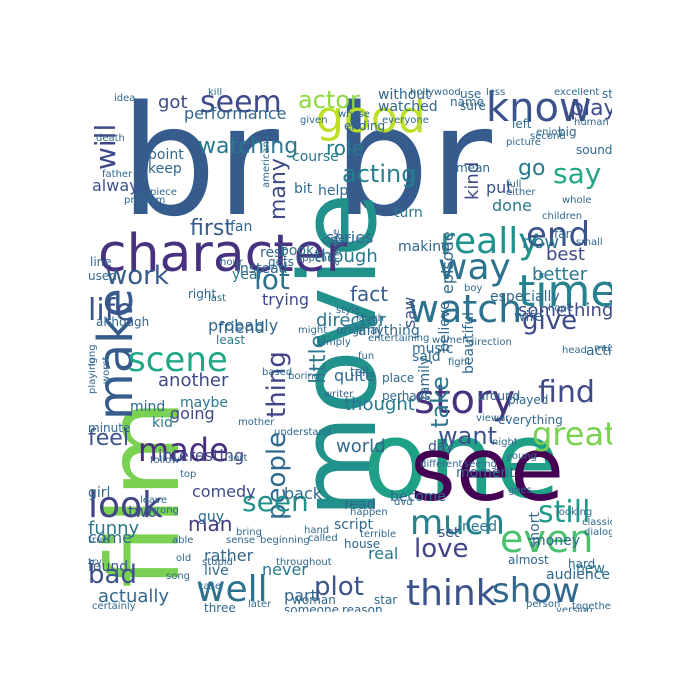  I want to click on word-219-kill: kill, so click(215, 93).